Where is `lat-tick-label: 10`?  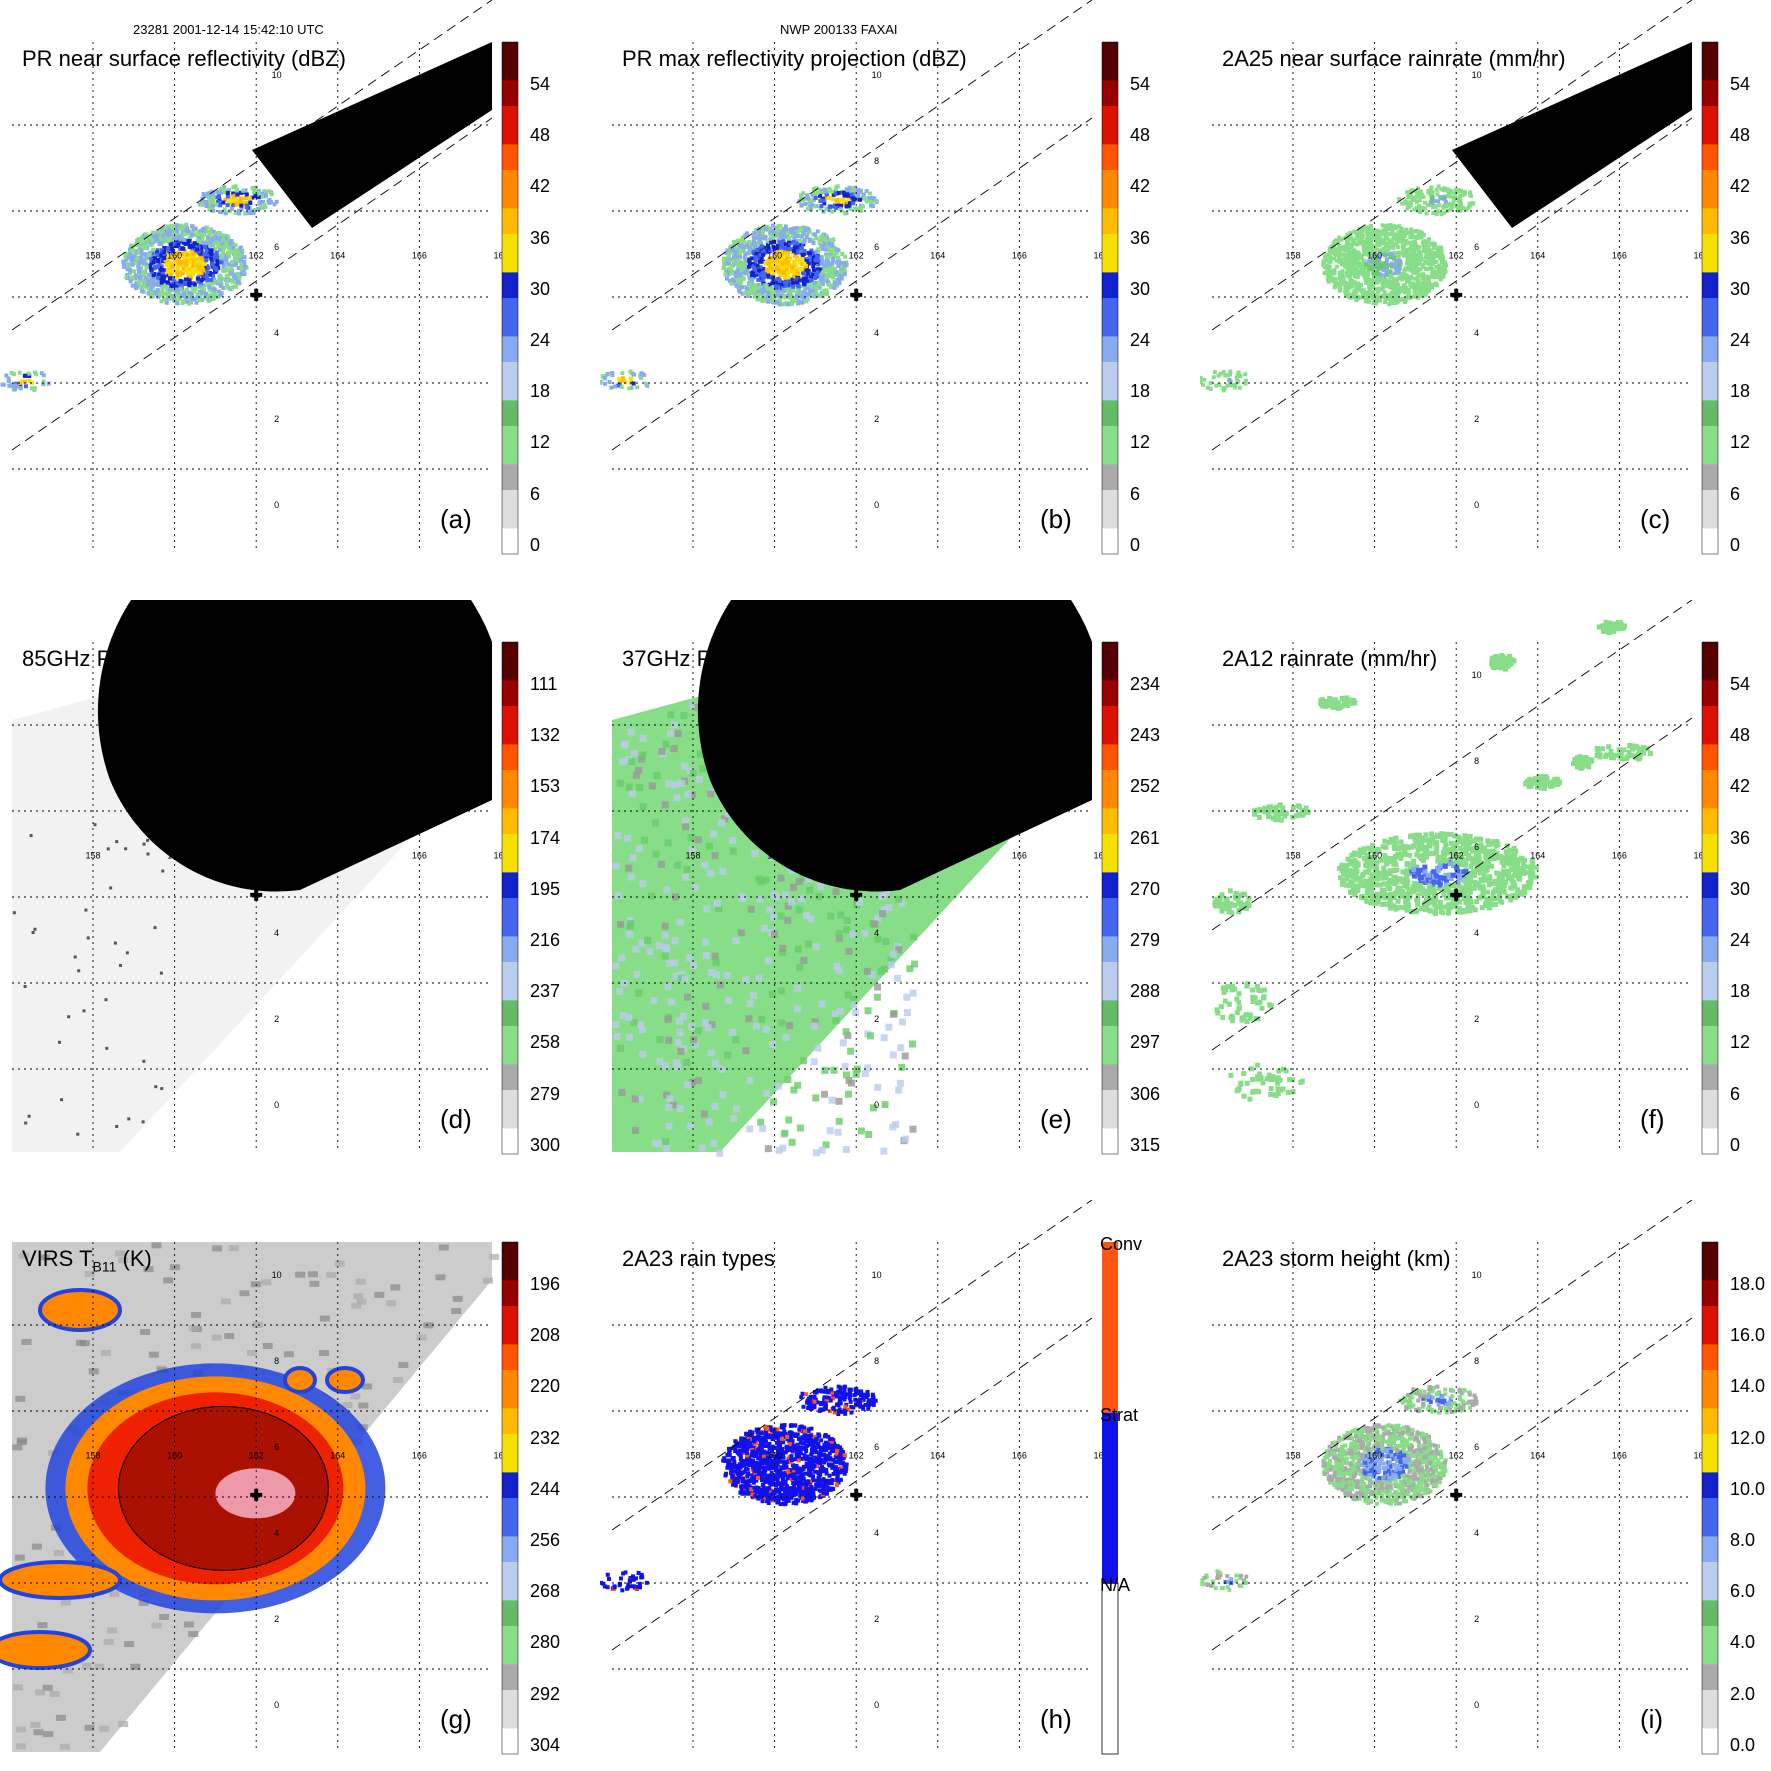 lat-tick-label: 10 is located at coordinates (1477, 75).